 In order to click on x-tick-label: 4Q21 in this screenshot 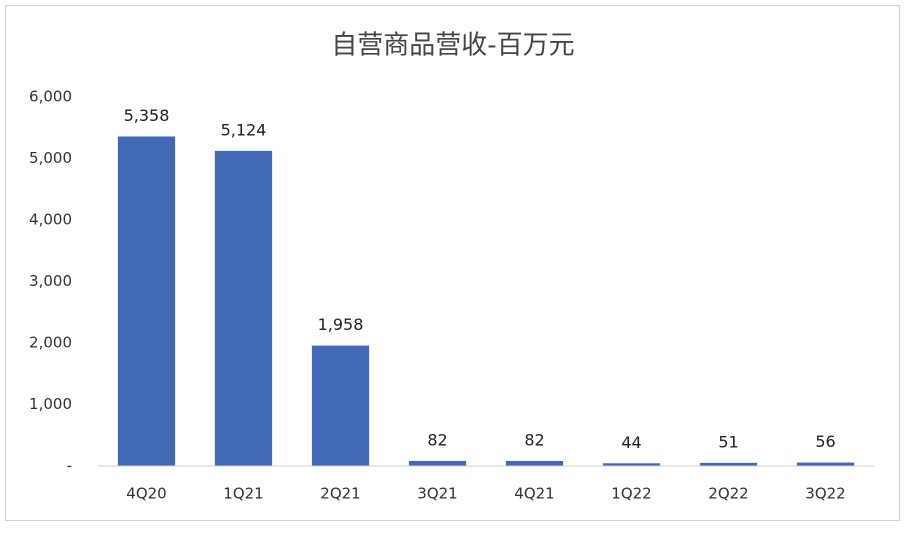, I will do `click(534, 494)`.